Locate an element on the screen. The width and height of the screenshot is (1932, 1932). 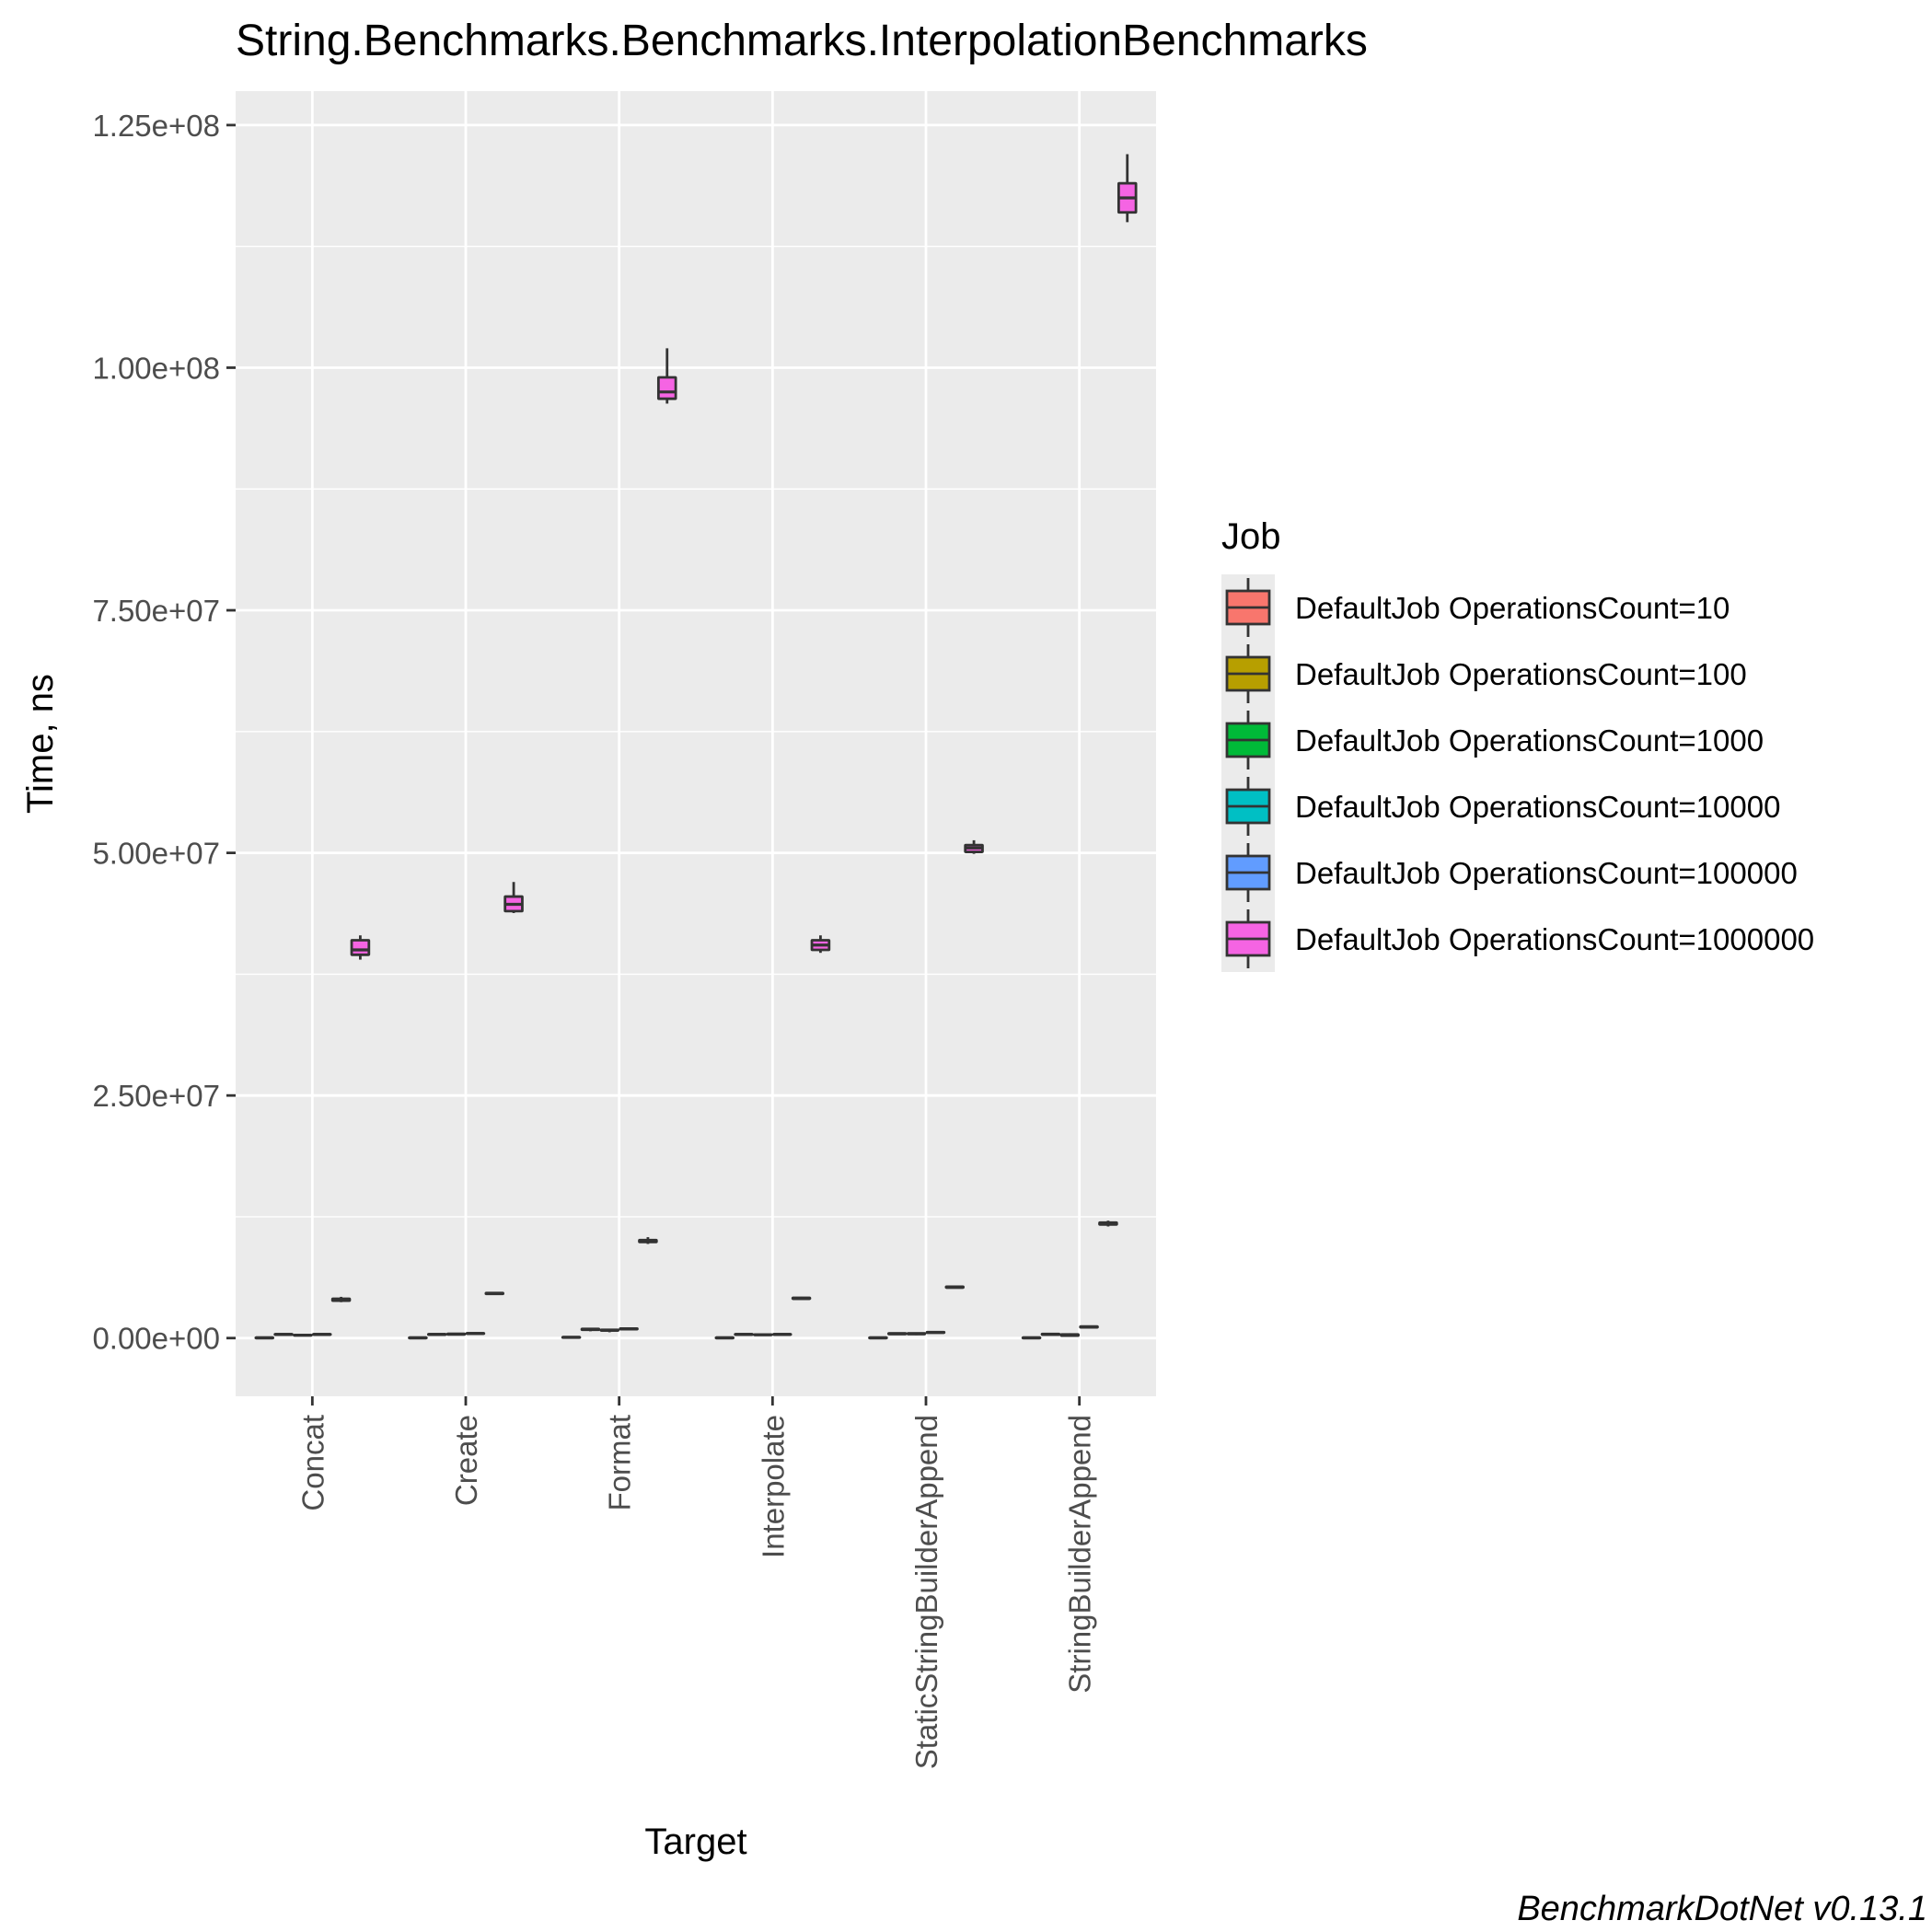
x-tick-label: Format is located at coordinates (620, 1463).